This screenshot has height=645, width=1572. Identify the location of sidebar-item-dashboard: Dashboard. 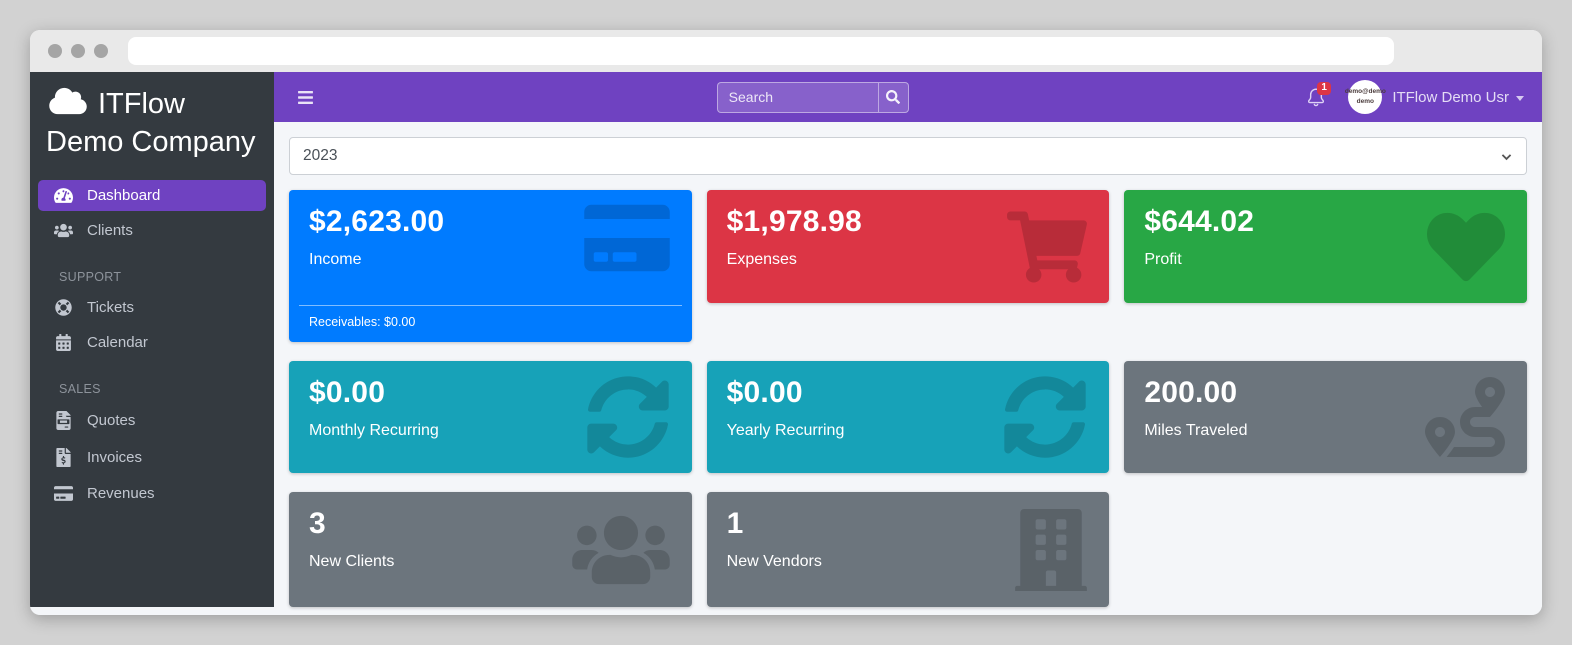
(152, 195).